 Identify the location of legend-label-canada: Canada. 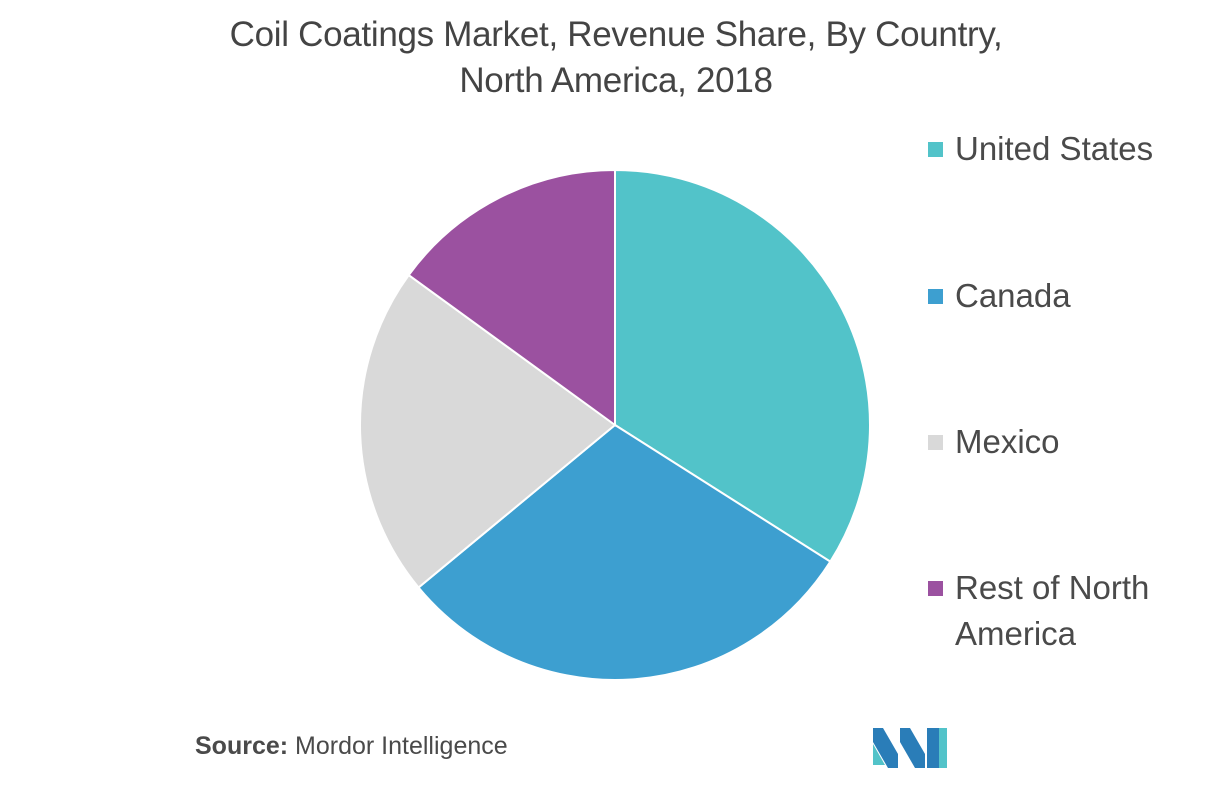
(1013, 295).